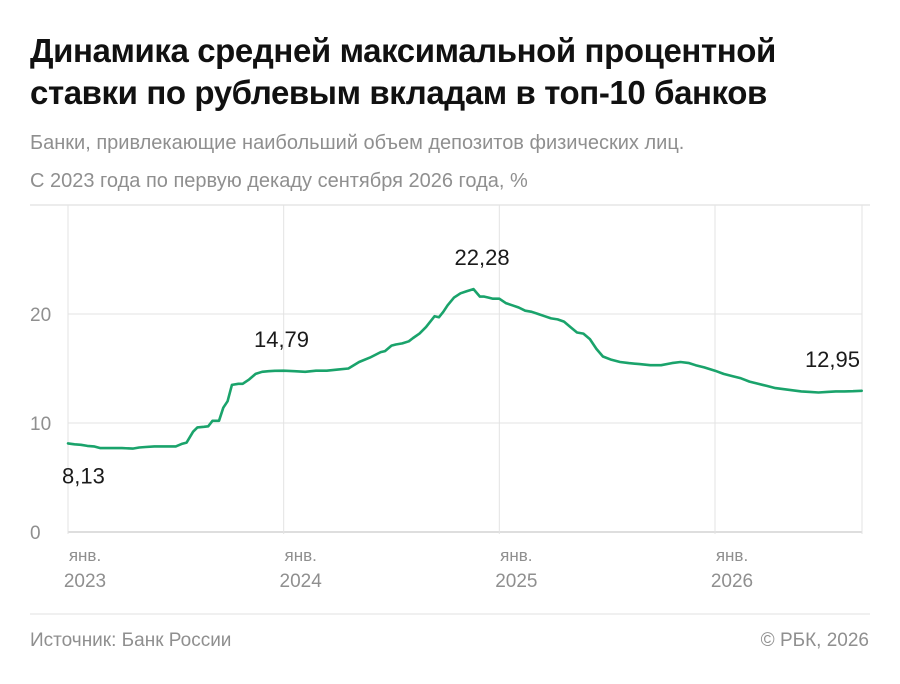 The width and height of the screenshot is (900, 684). I want to click on data-label-2: 22,28, so click(482, 257).